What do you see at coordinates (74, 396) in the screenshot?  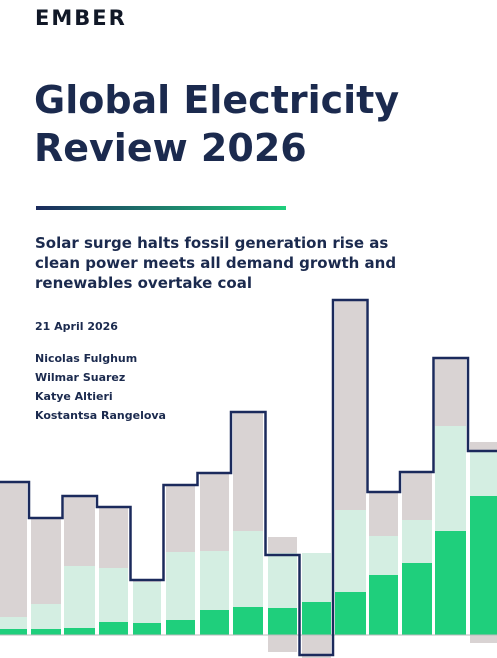 I see `author: Katye Altieri` at bounding box center [74, 396].